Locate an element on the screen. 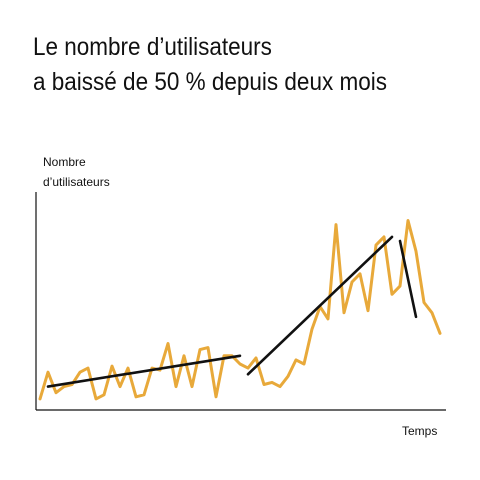  y-axis-label: Nombre d’utilisateurs is located at coordinates (76, 172).